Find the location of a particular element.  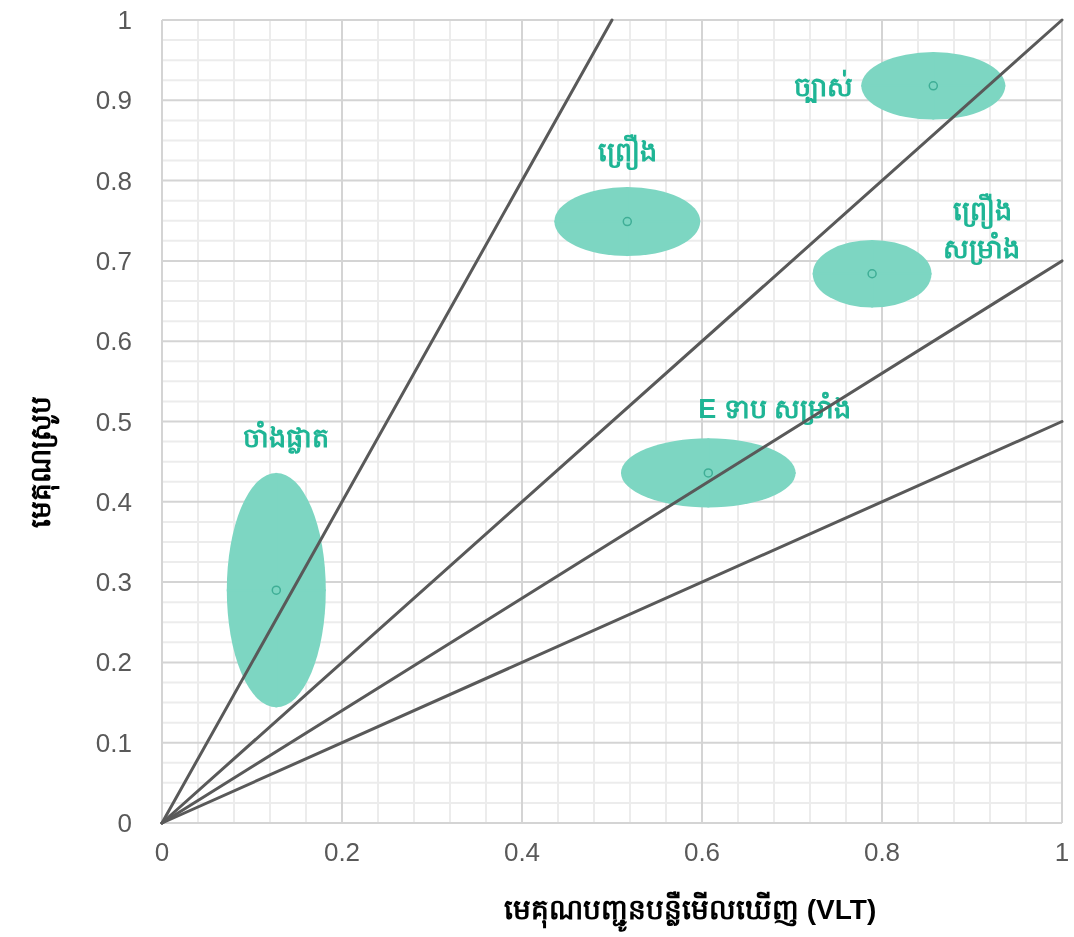

y-tick-label: 0.7 is located at coordinates (113, 260).